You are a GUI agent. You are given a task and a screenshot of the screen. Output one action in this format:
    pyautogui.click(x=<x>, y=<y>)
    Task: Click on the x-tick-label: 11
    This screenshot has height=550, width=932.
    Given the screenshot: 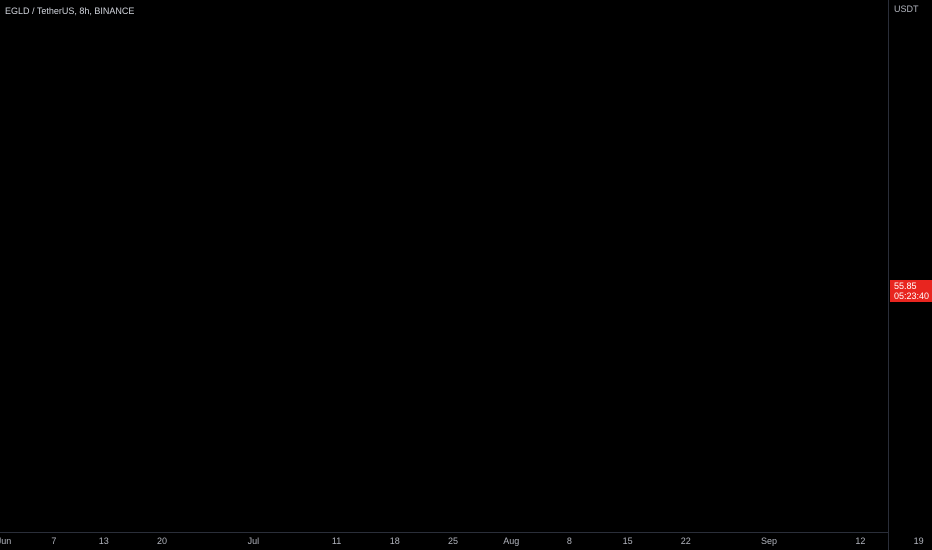 What is the action you would take?
    pyautogui.click(x=336, y=541)
    